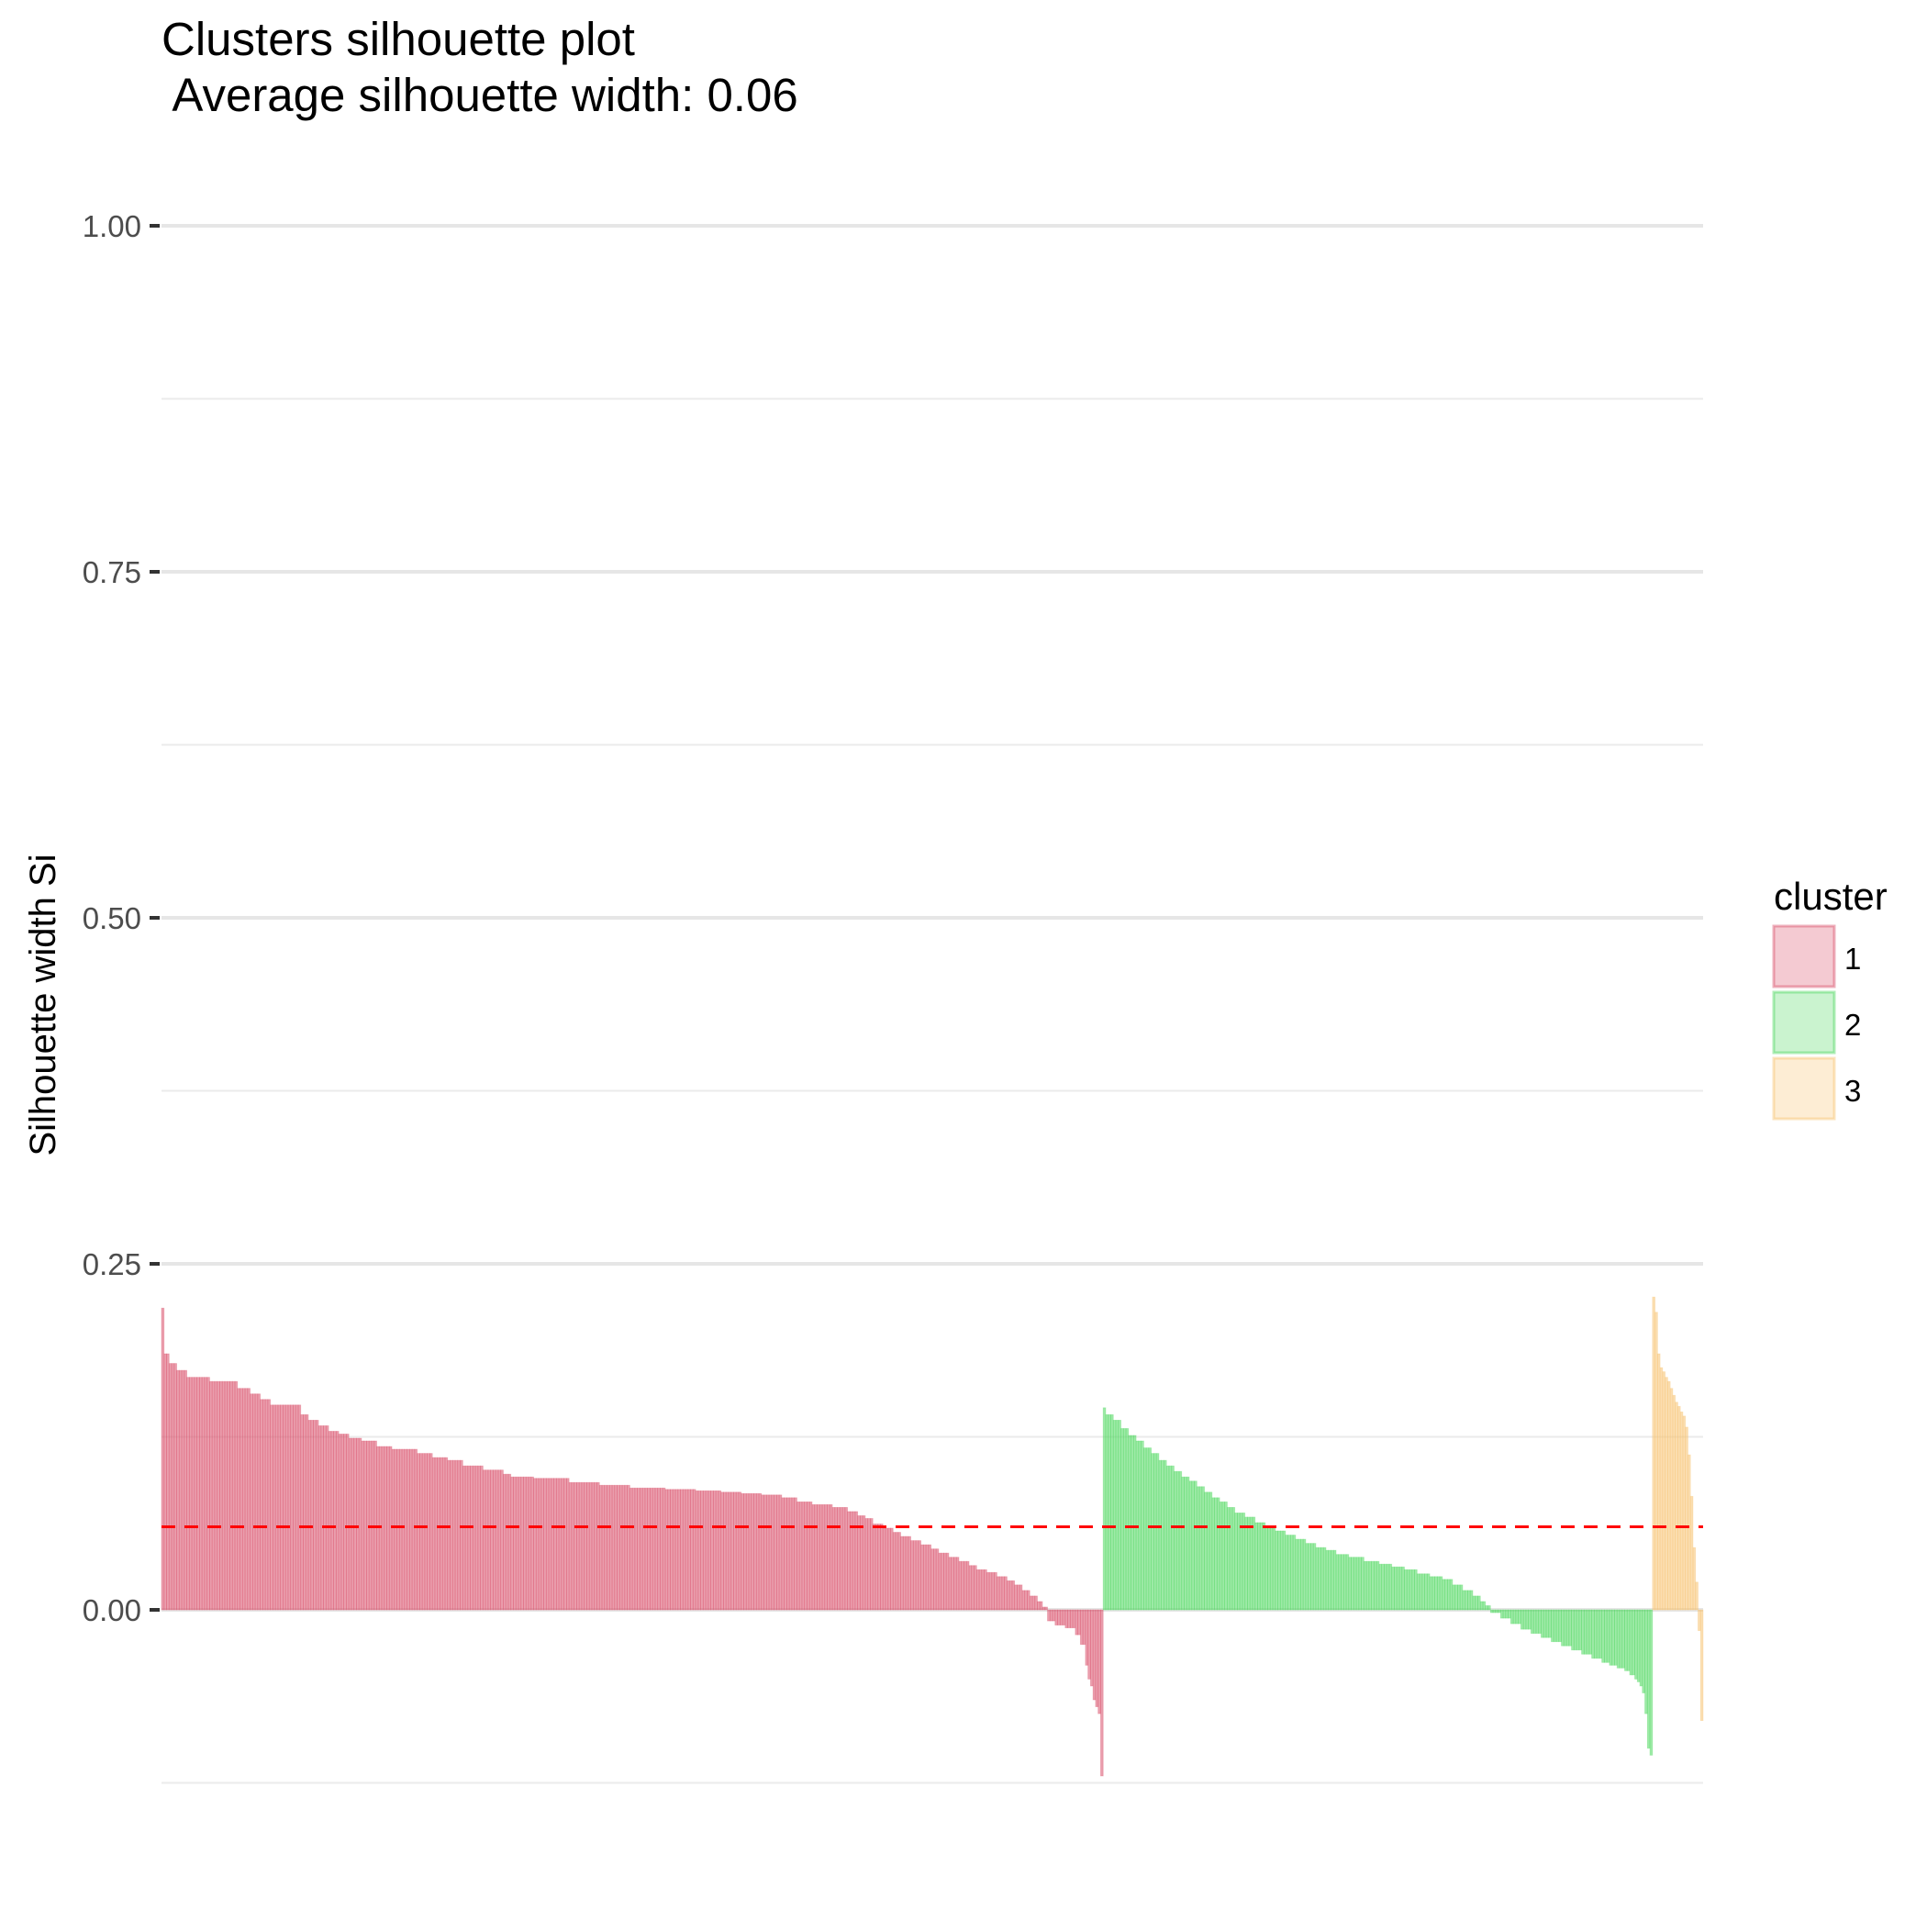 This screenshot has height=1932, width=1927. Describe the element at coordinates (1830, 998) in the screenshot. I see `legend: cluster 1 2 3` at that location.